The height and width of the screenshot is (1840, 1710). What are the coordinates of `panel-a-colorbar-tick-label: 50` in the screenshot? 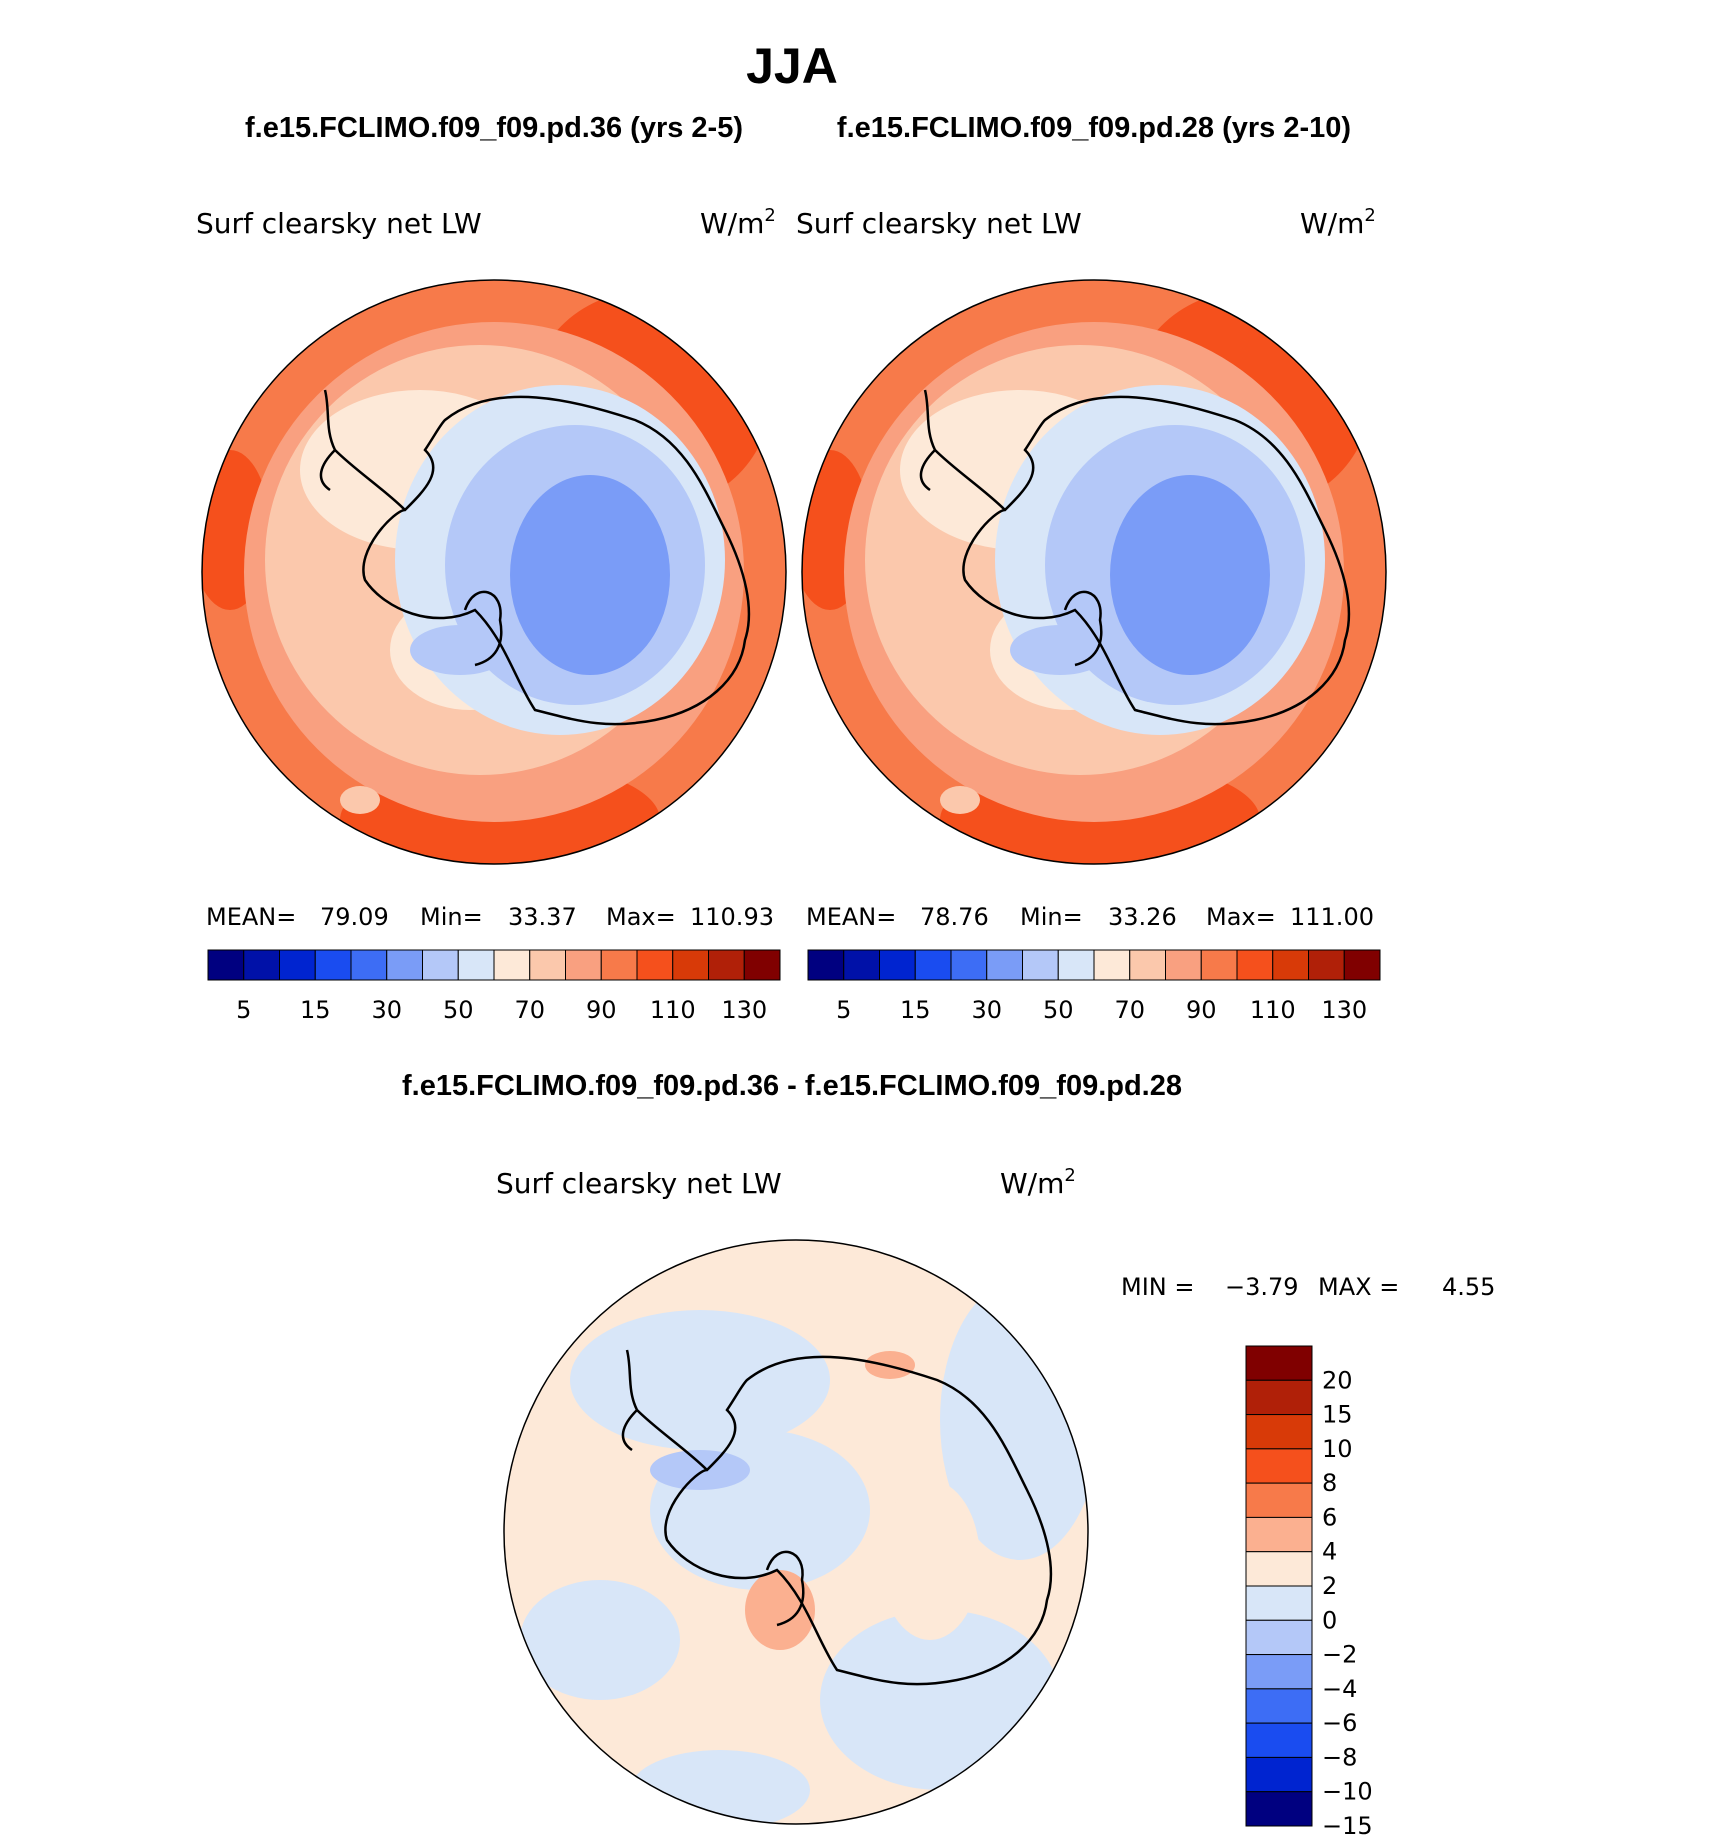 It's located at (458, 1010).